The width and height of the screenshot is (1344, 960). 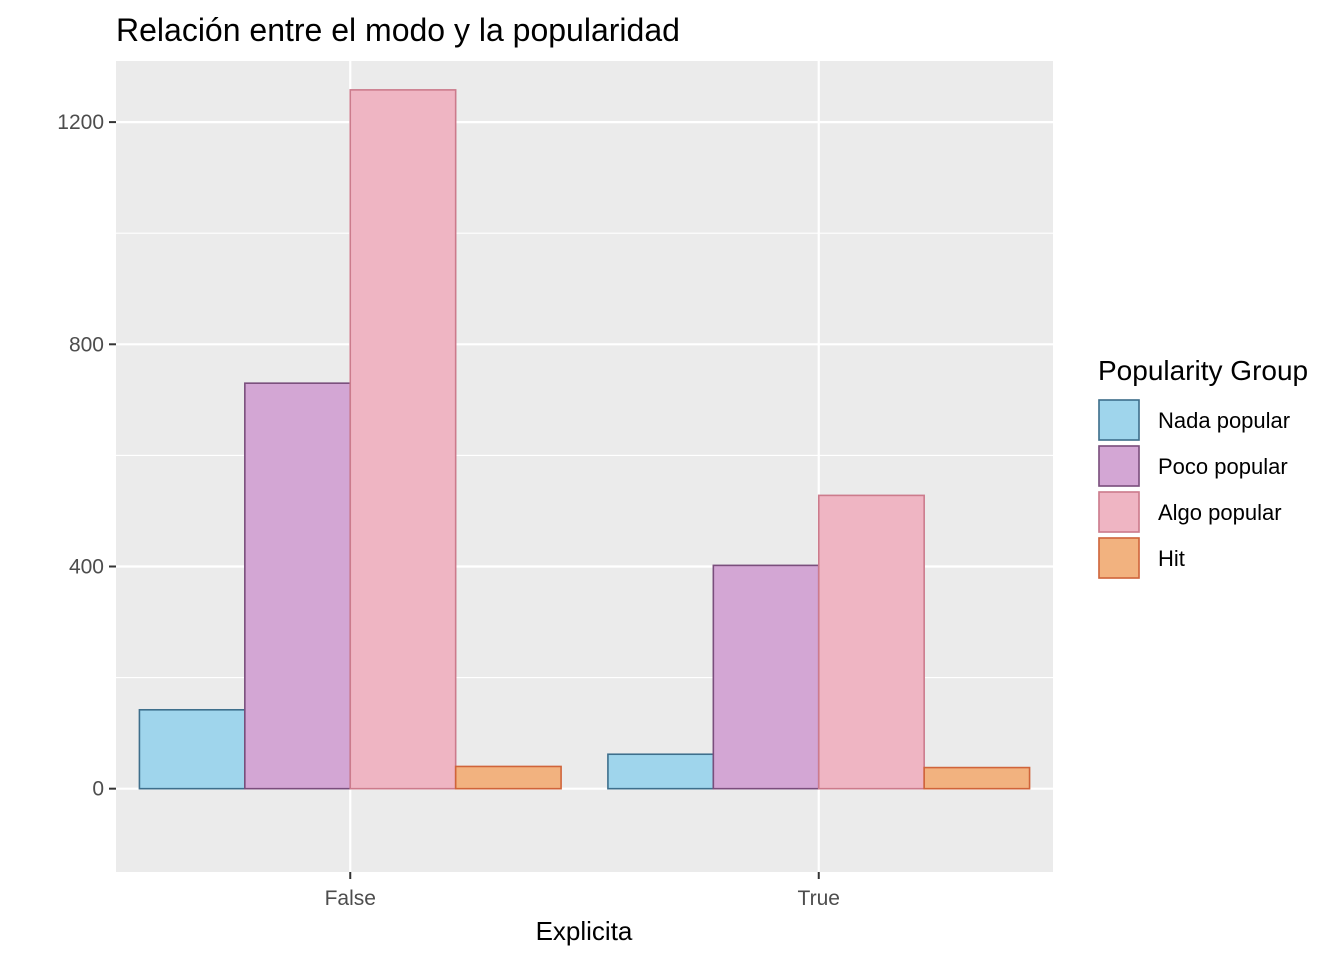 What do you see at coordinates (1171, 558) in the screenshot?
I see `legend-label: Hit` at bounding box center [1171, 558].